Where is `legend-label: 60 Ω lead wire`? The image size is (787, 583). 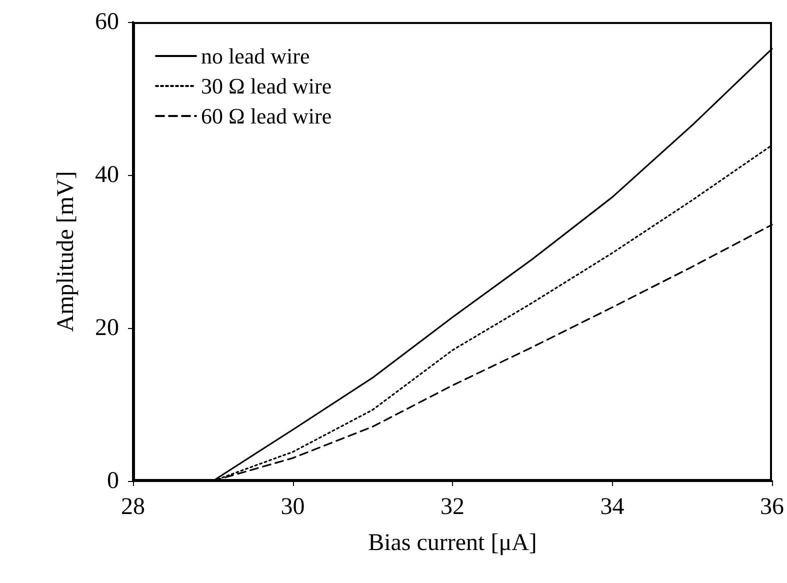
legend-label: 60 Ω lead wire is located at coordinates (266, 116).